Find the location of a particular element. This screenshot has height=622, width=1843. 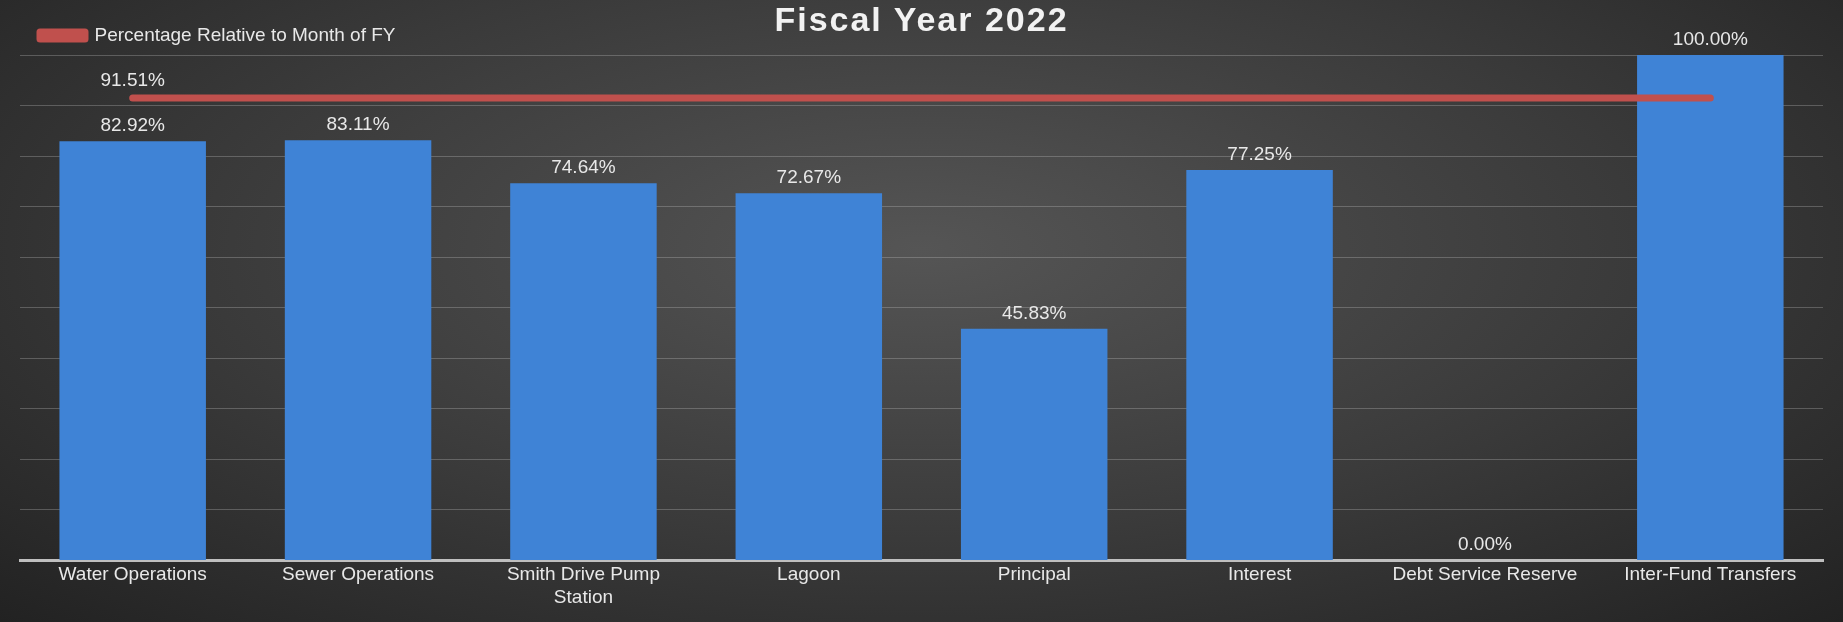

data-label: 82.92% is located at coordinates (133, 125).